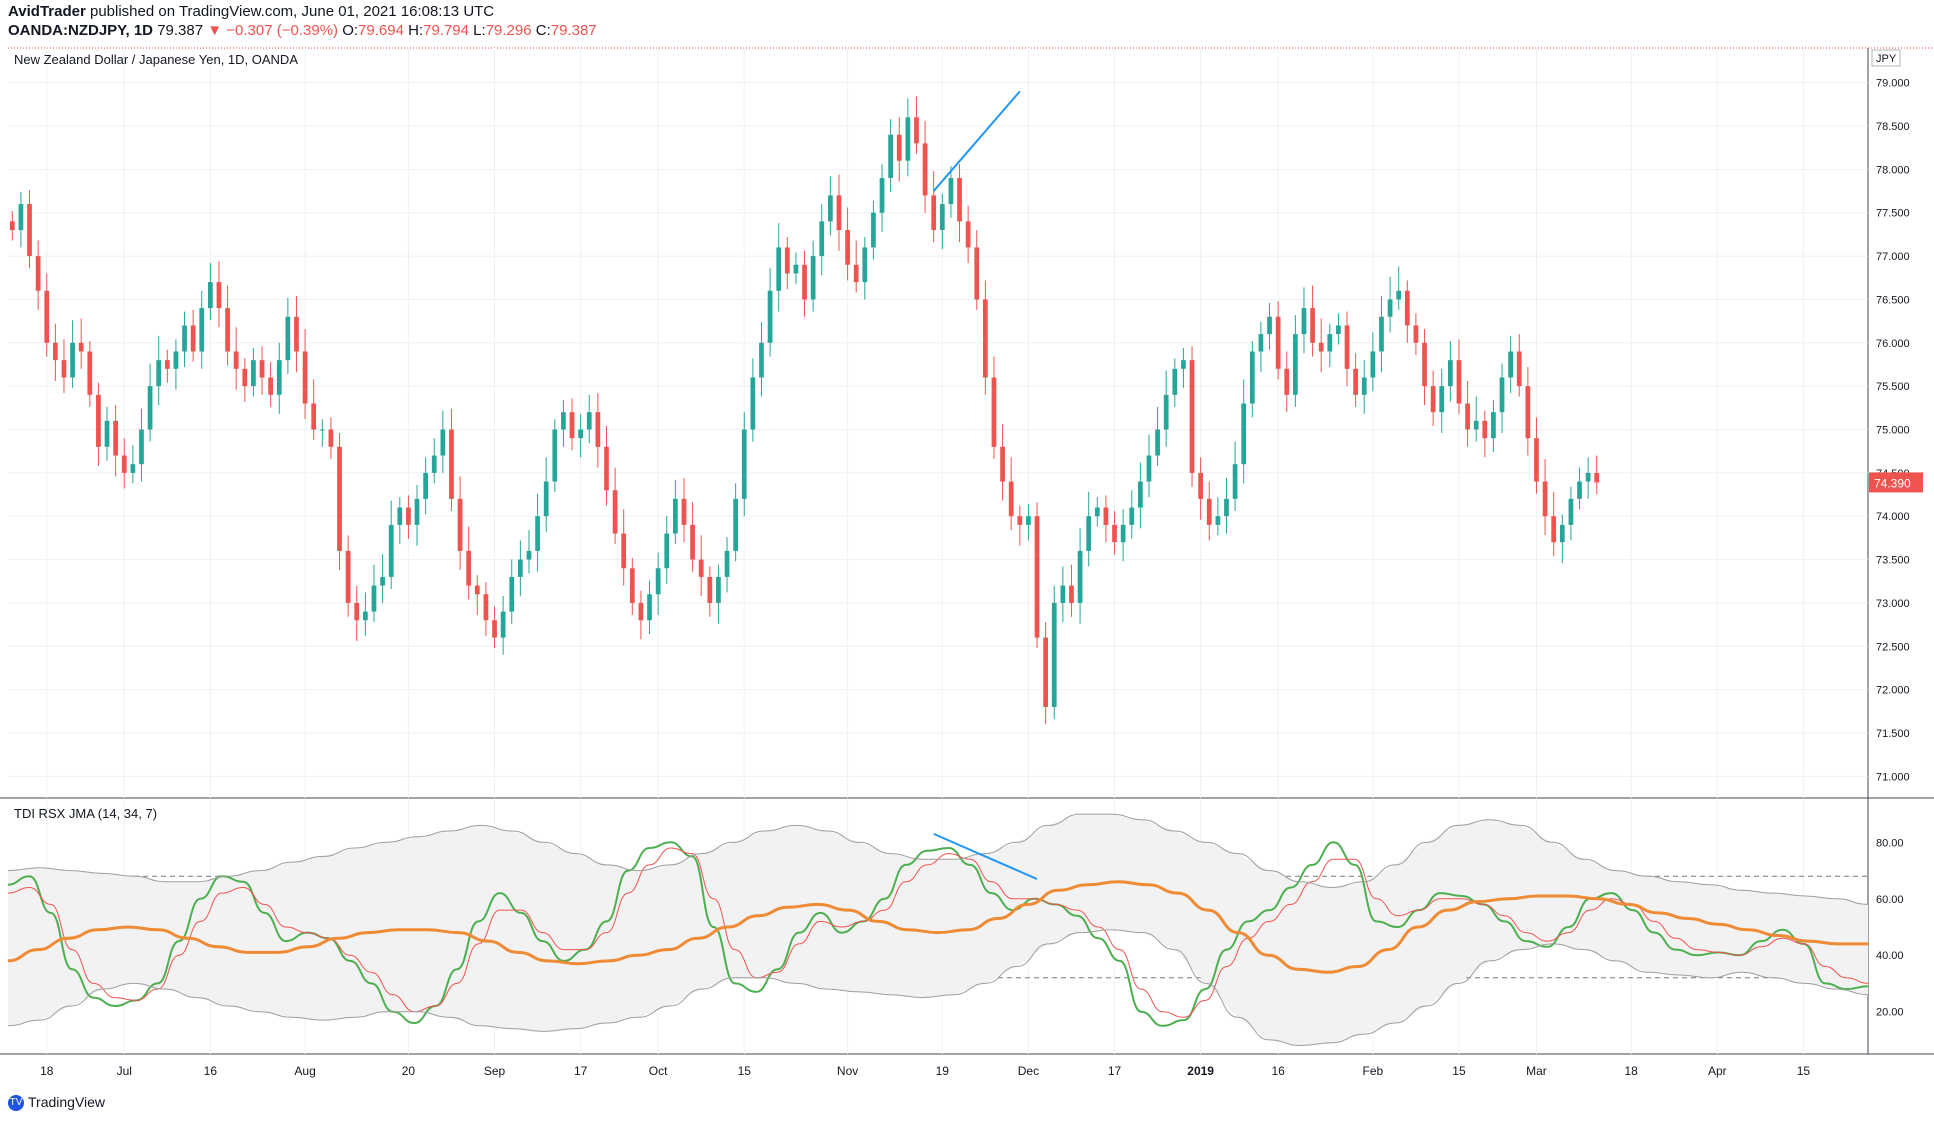 The image size is (1934, 1121). I want to click on time-tick-label: Apr, so click(1717, 1071).